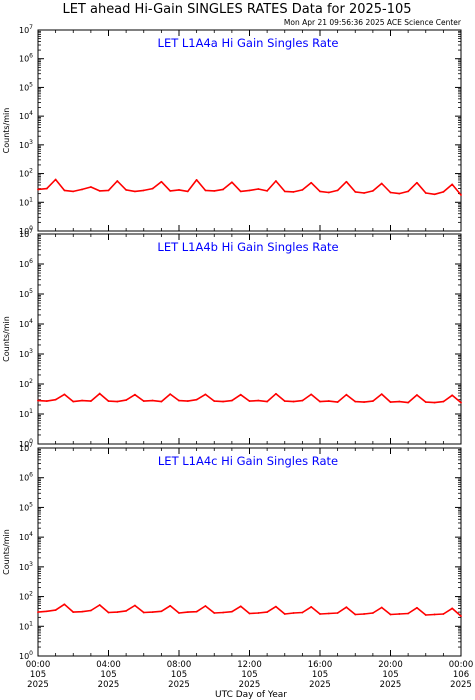 The width and height of the screenshot is (475, 700). I want to click on y-axis-label: Counts/min, so click(6, 131).